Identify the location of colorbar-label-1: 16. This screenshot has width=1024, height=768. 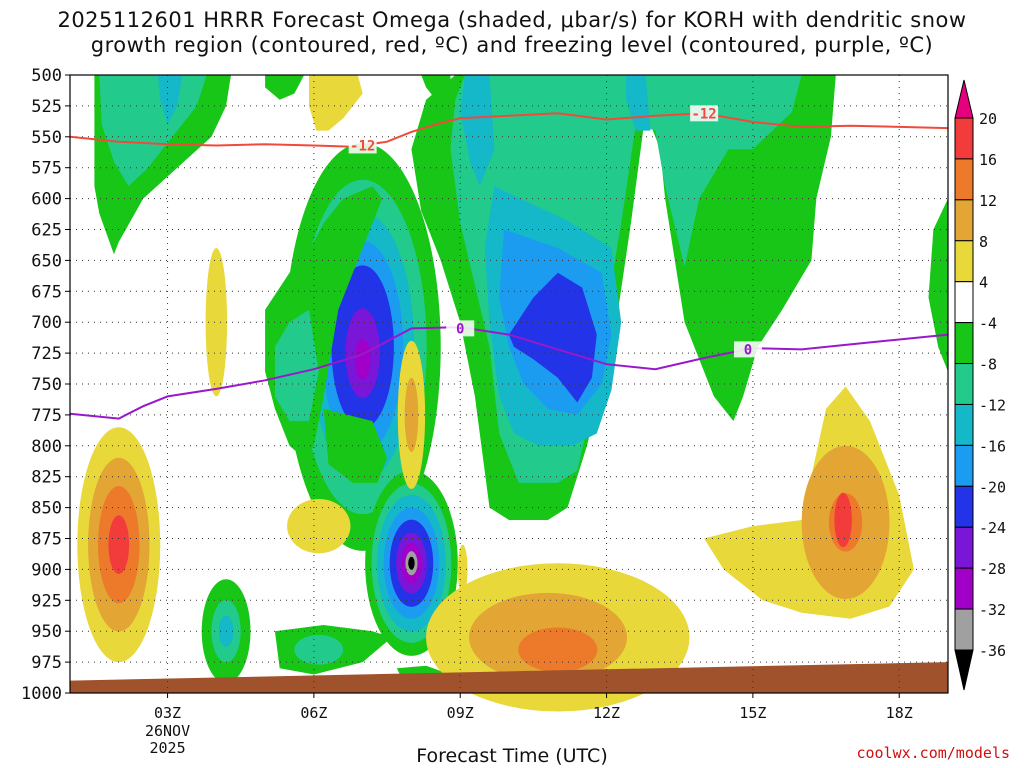
(988, 160).